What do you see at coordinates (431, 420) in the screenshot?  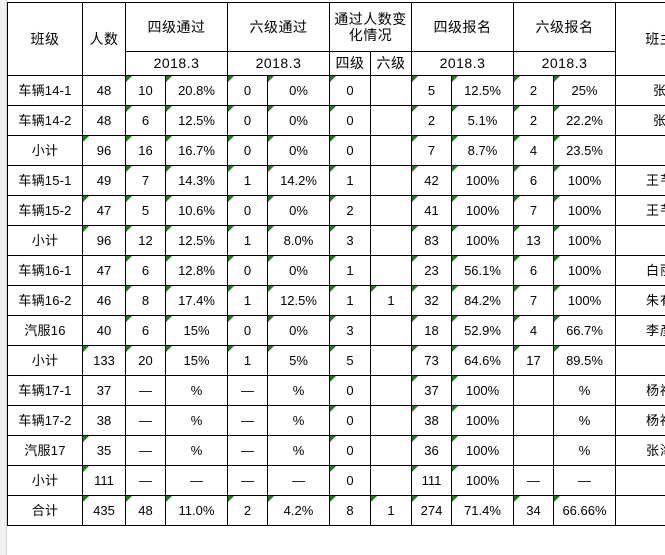 I see `cell-cet4-reg-count: 38` at bounding box center [431, 420].